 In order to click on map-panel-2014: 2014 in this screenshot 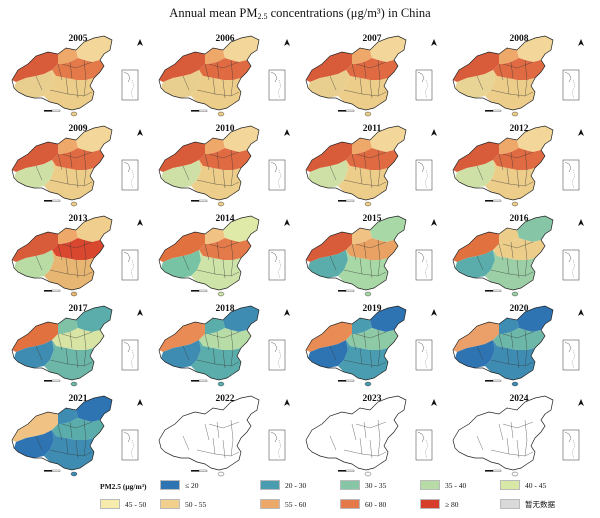, I will do `click(225, 252)`.